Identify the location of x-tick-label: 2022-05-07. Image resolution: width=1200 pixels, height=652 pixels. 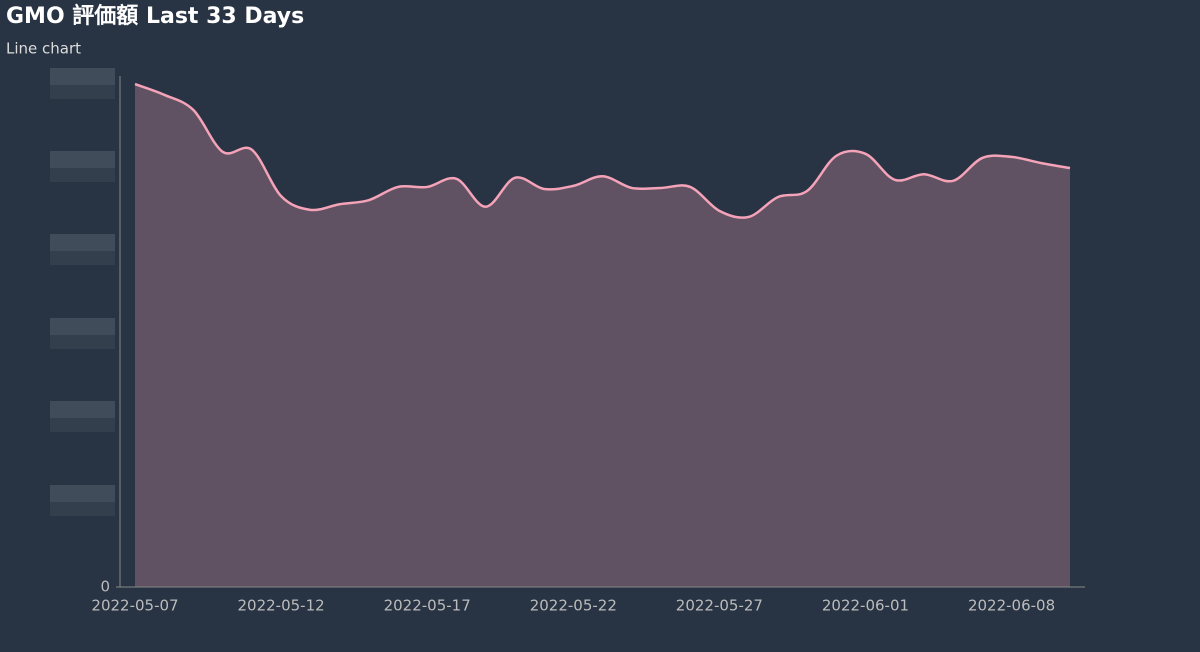
(134, 606).